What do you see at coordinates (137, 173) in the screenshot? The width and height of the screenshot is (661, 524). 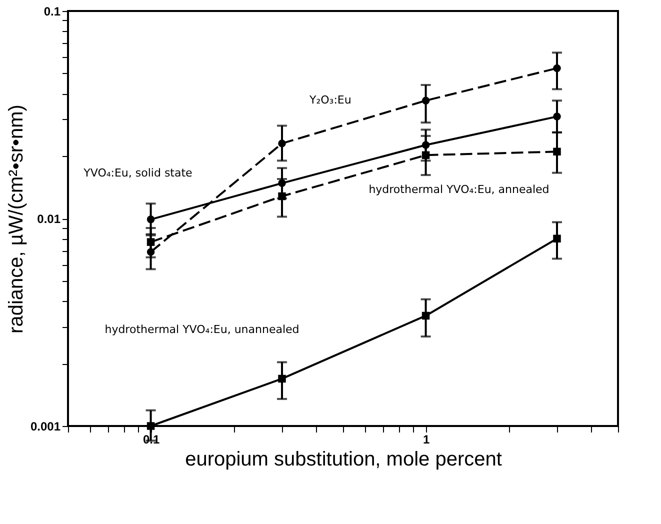 I see `text: YVO₄:Eu, solid state` at bounding box center [137, 173].